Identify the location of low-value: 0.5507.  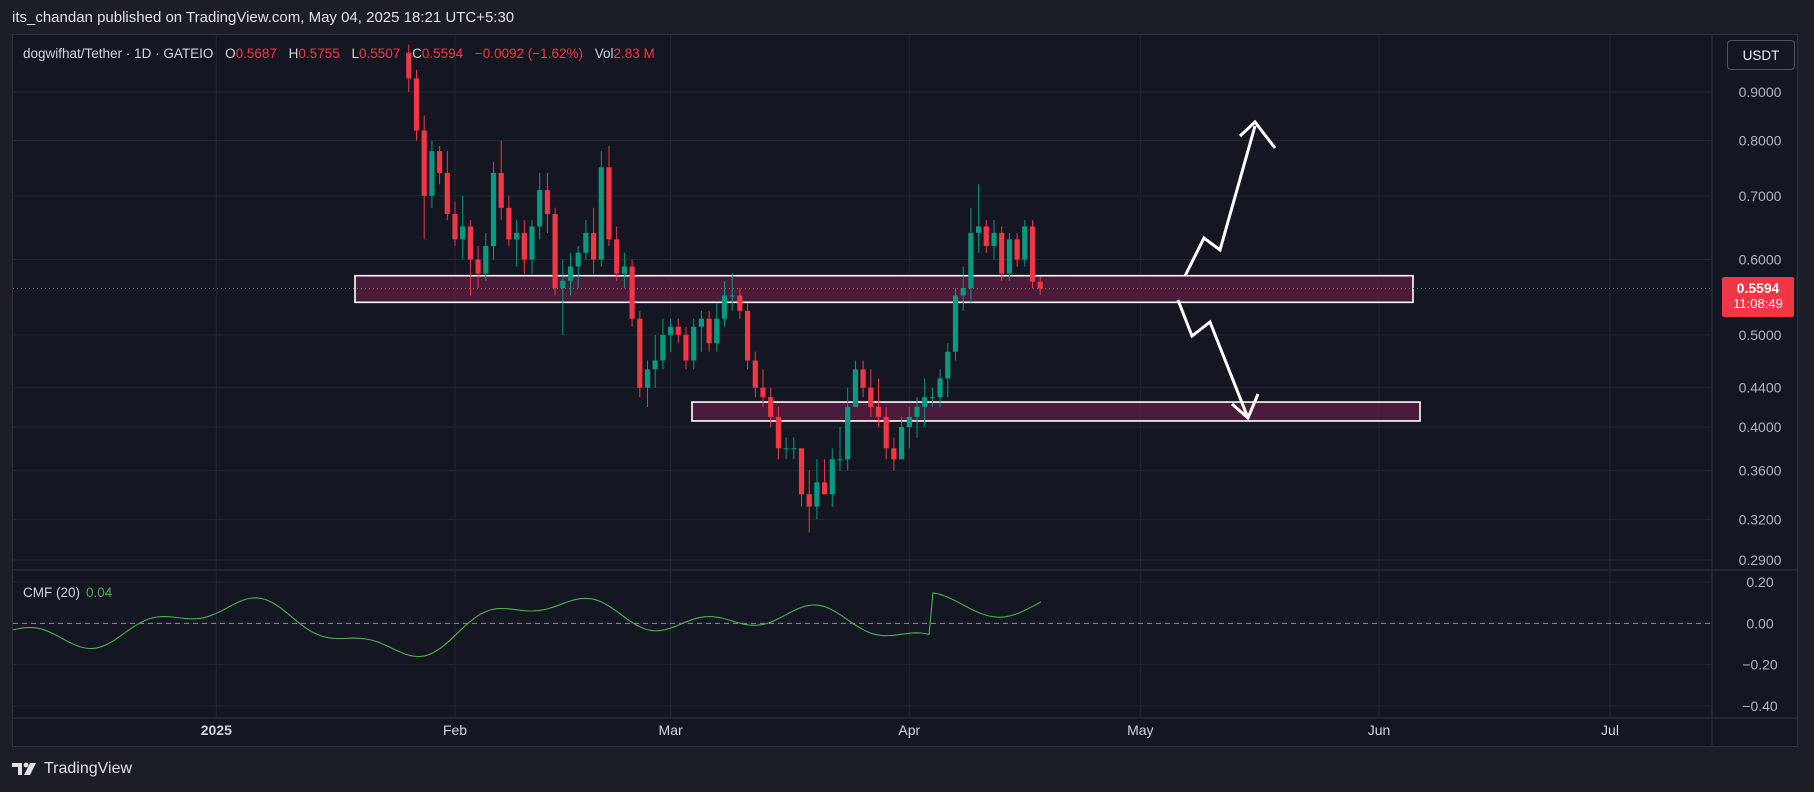
(380, 53).